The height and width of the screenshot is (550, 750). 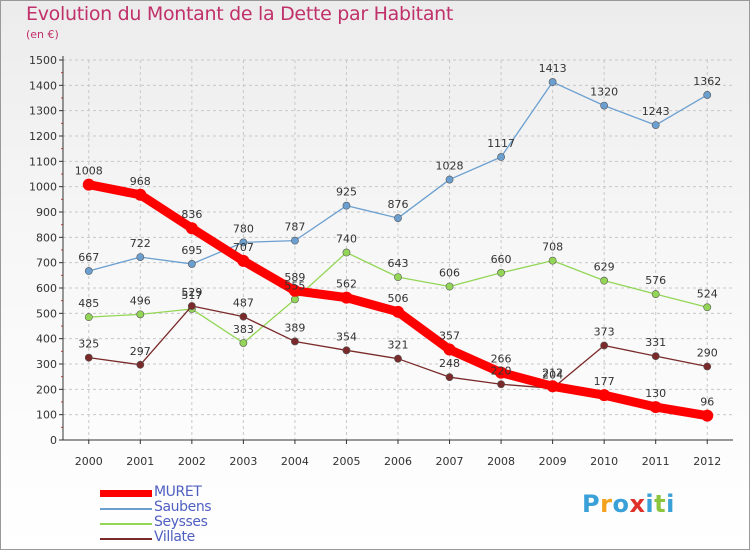 What do you see at coordinates (449, 272) in the screenshot?
I see `data-label-seysses: 606` at bounding box center [449, 272].